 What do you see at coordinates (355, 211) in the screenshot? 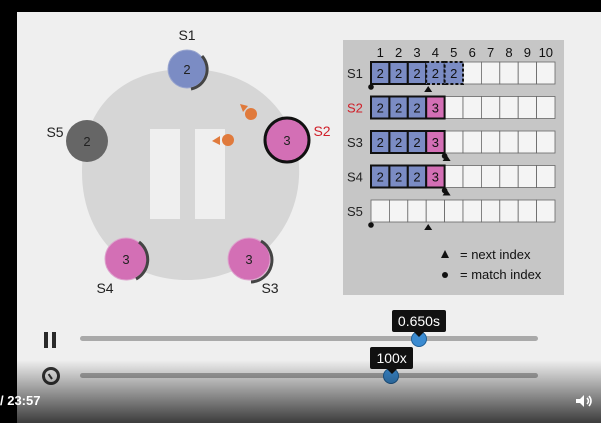
I see `log-row-label: S5` at bounding box center [355, 211].